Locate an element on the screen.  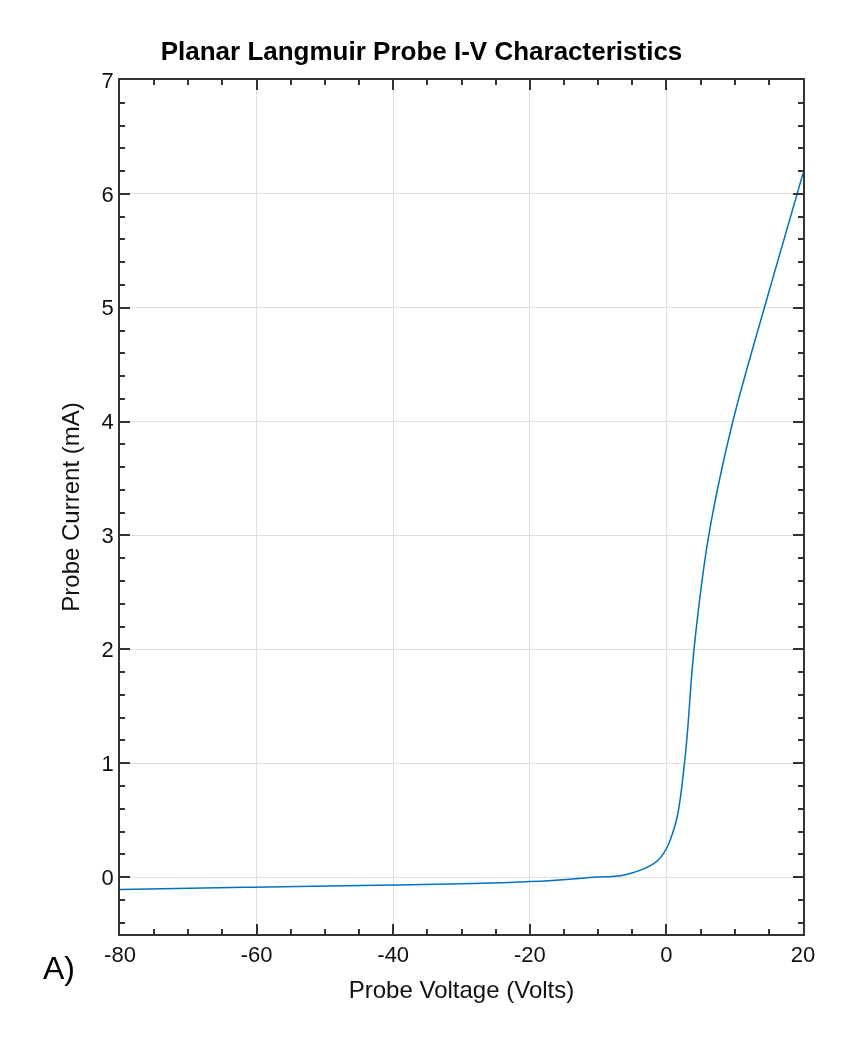
y-tick-label: 3 is located at coordinates (107, 536).